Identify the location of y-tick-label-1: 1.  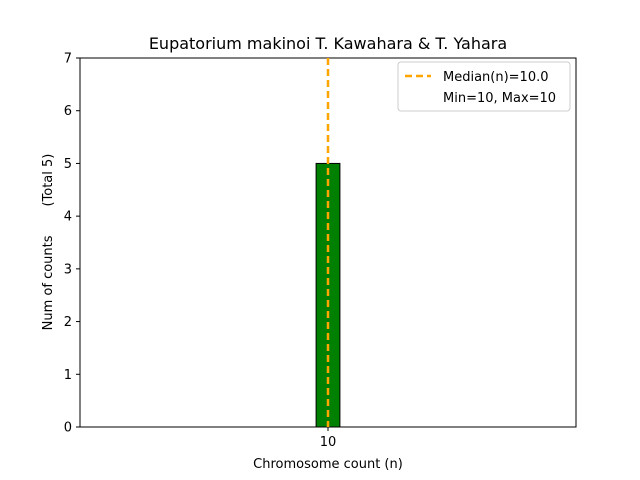
(68, 375).